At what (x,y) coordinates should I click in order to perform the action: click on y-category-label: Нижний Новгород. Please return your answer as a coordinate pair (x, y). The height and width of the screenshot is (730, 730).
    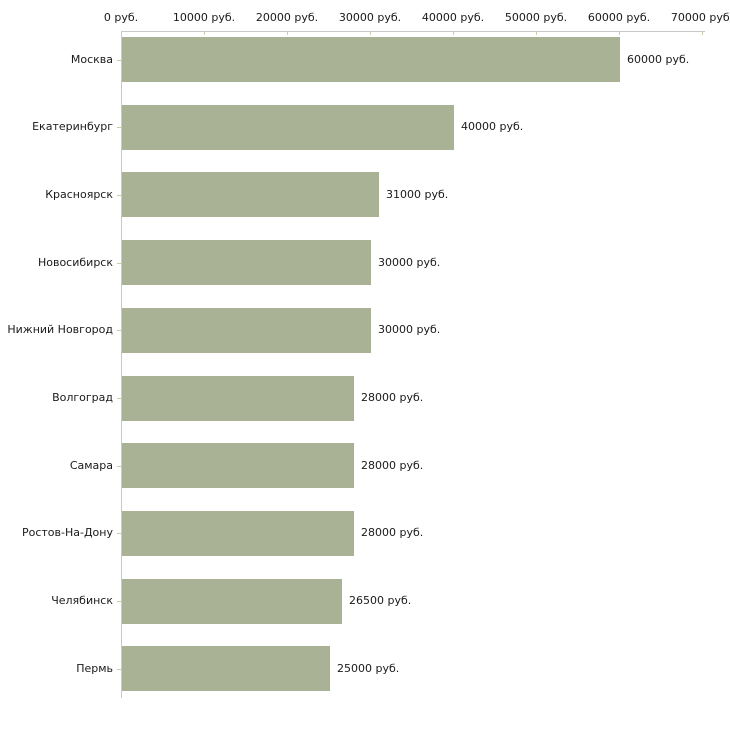
    Looking at the image, I should click on (60, 329).